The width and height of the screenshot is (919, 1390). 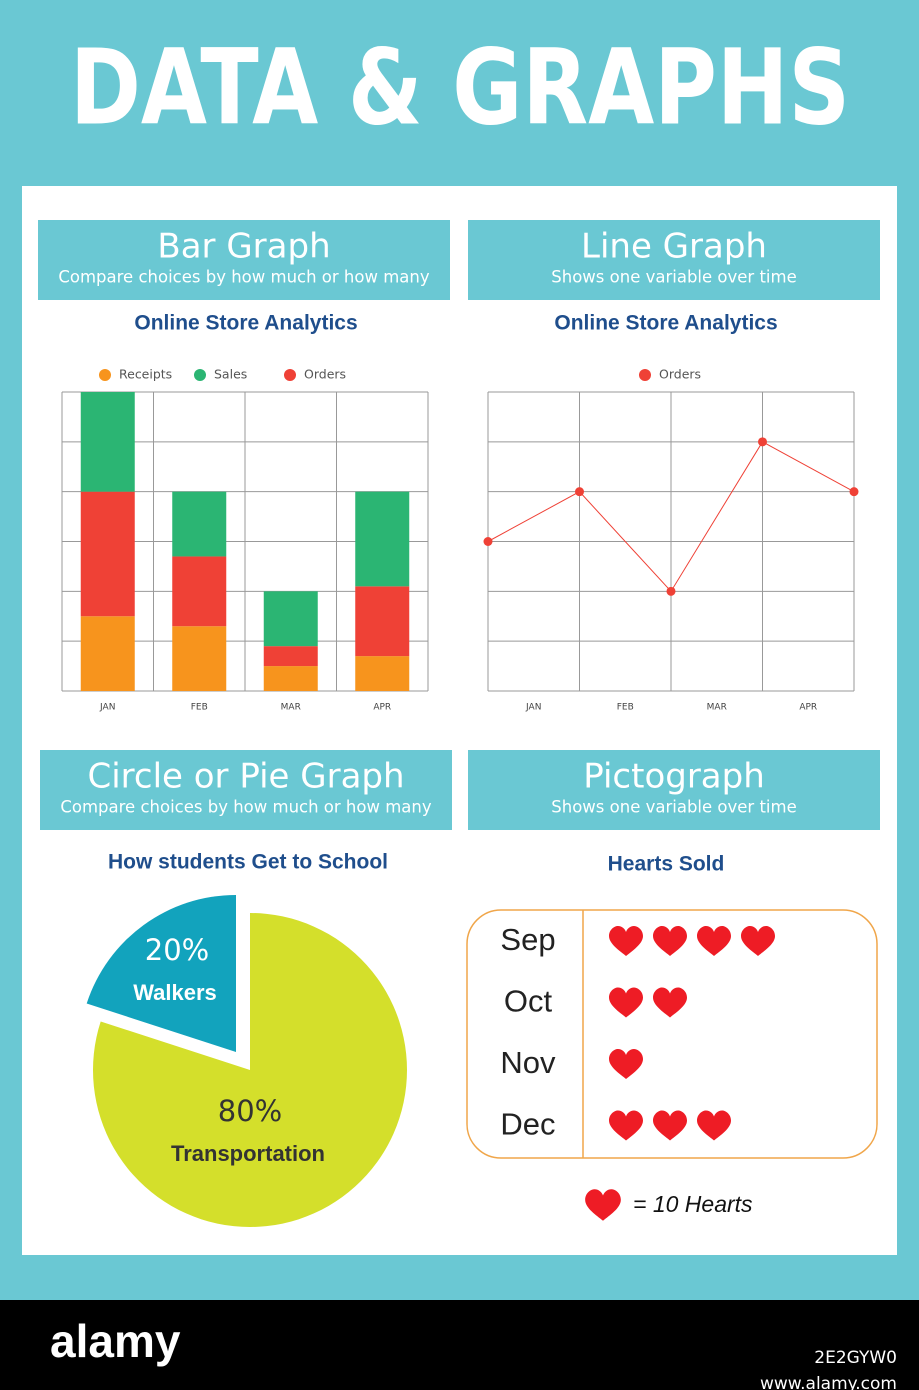 What do you see at coordinates (145, 374) in the screenshot?
I see `legend-label: Receipts` at bounding box center [145, 374].